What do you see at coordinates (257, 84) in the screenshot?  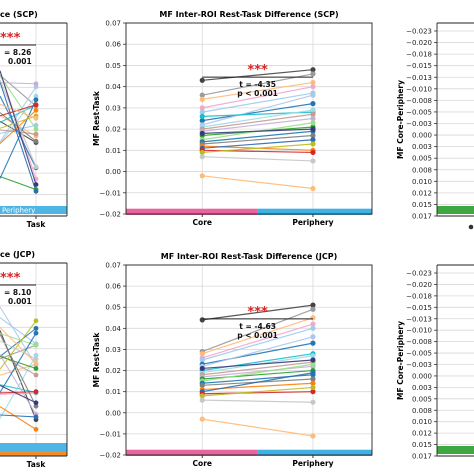 I see `t-statistic: t = -4.35` at bounding box center [257, 84].